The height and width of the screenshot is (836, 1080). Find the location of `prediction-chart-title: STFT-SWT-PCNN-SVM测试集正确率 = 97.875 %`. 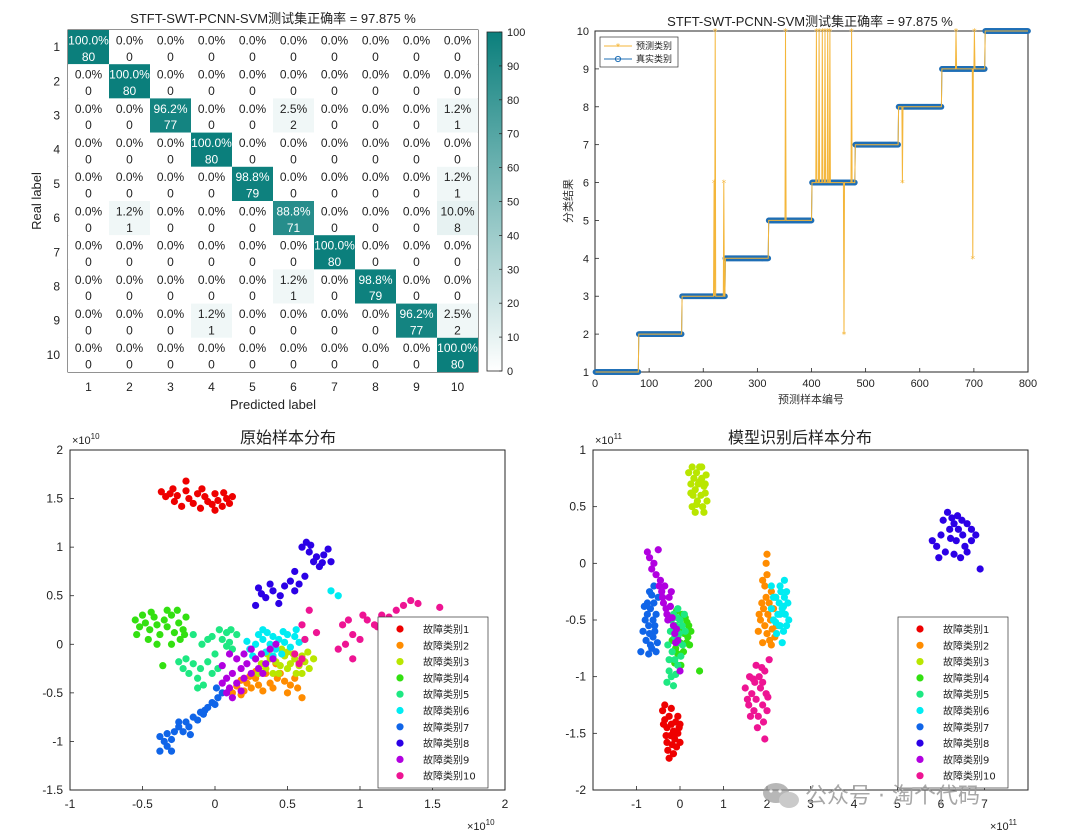

prediction-chart-title: STFT-SWT-PCNN-SVM测试集正确率 = 97.875 % is located at coordinates (810, 21).